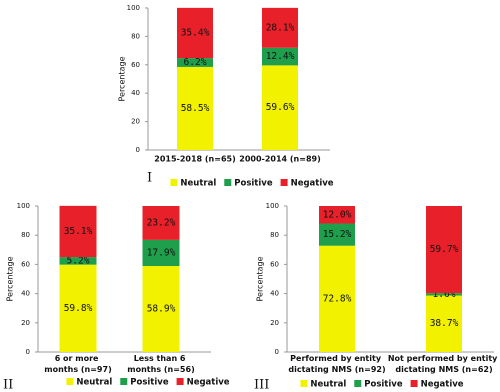 The image size is (500, 392). I want to click on value-label: 6.2%, so click(195, 62).